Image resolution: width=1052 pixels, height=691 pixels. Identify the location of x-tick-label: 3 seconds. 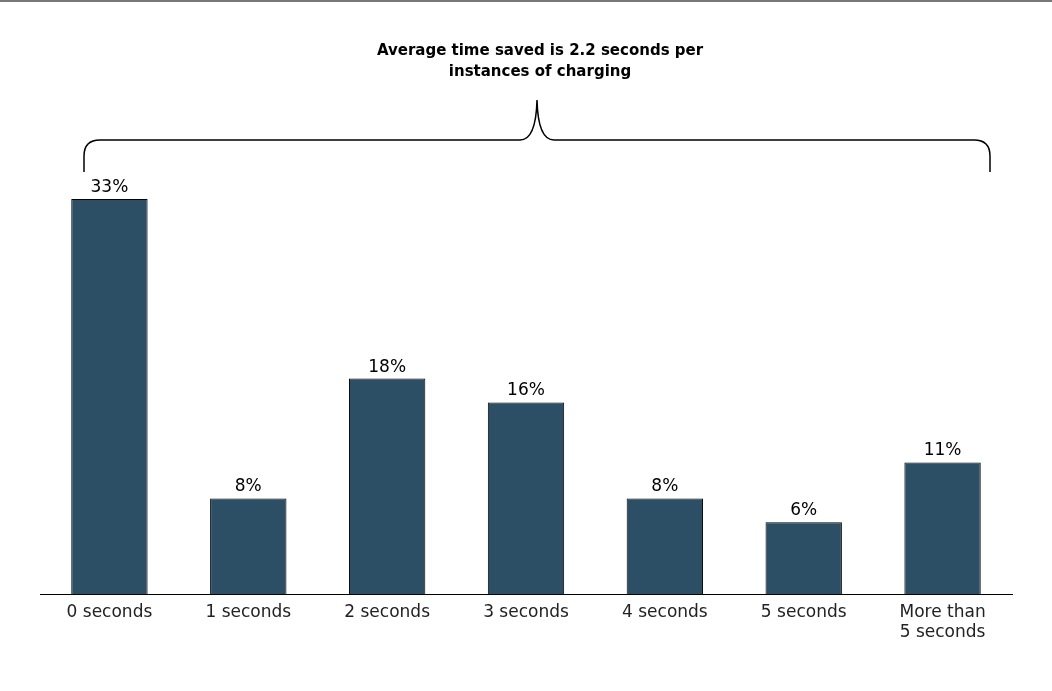
(526, 610).